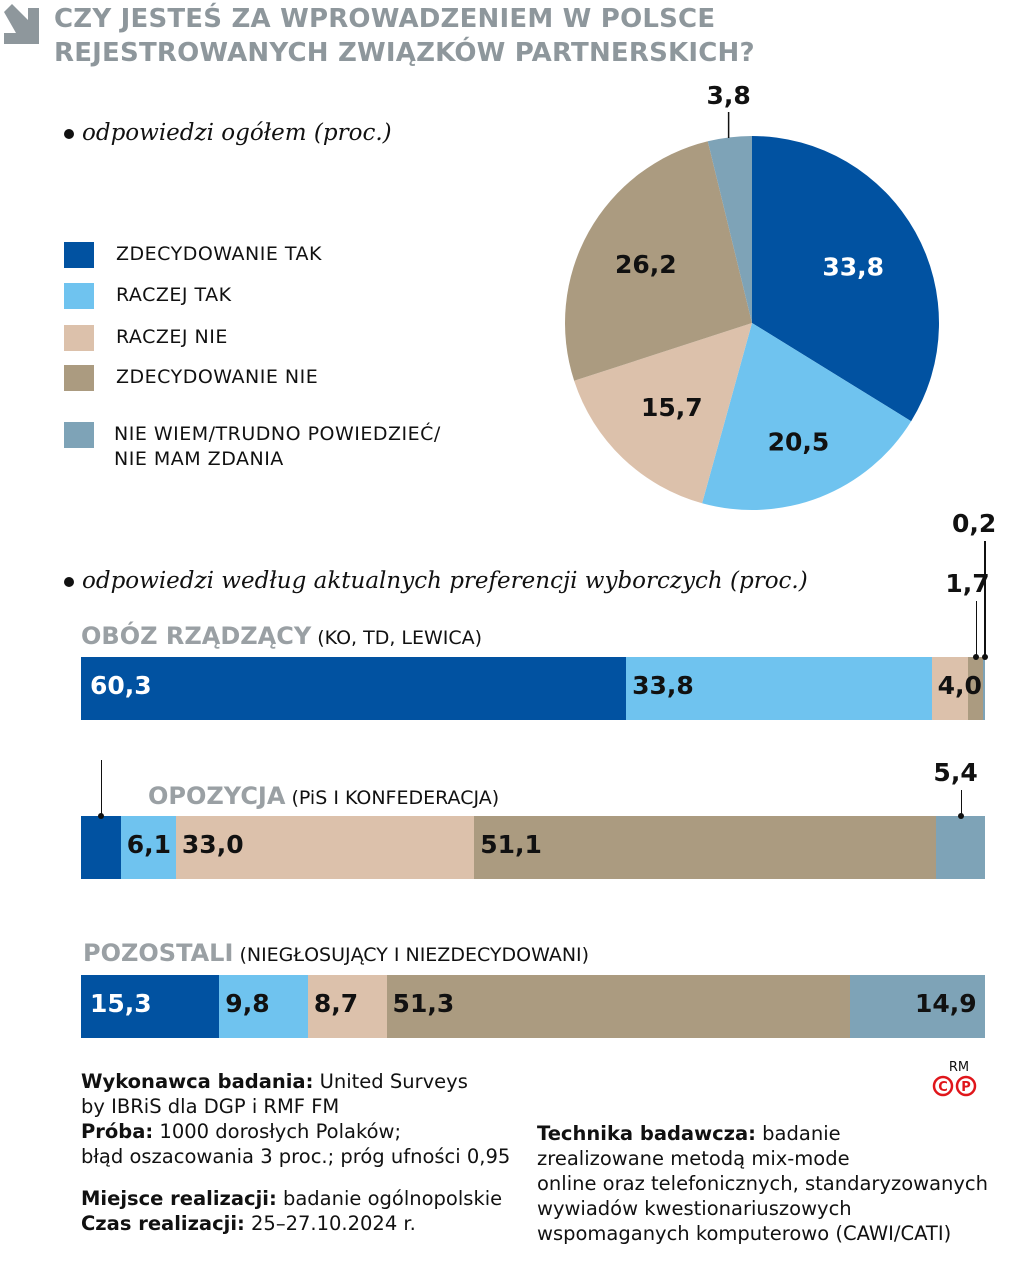  Describe the element at coordinates (324, 796) in the screenshot. I see `group-title: OPOZYCJA (PiS I KONFEDERACJA)` at that location.